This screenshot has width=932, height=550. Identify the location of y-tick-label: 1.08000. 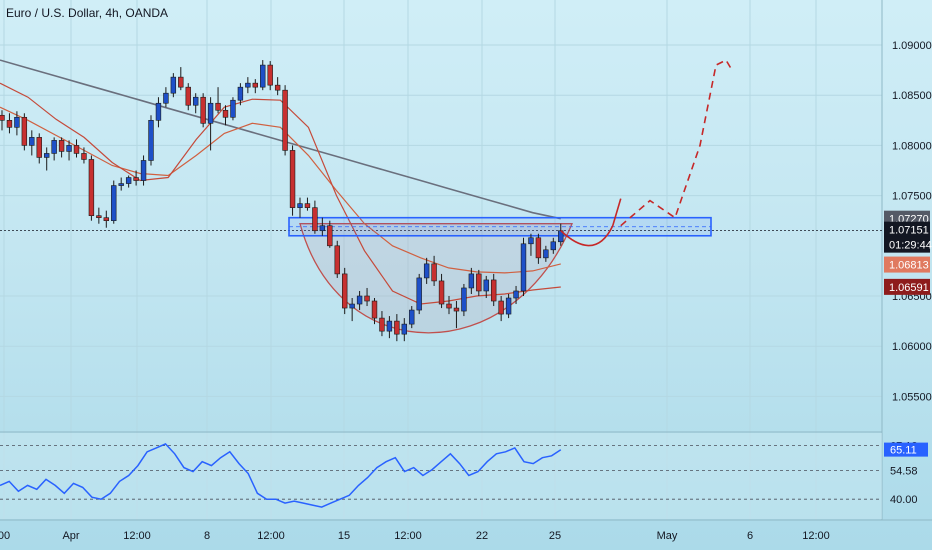
(912, 146).